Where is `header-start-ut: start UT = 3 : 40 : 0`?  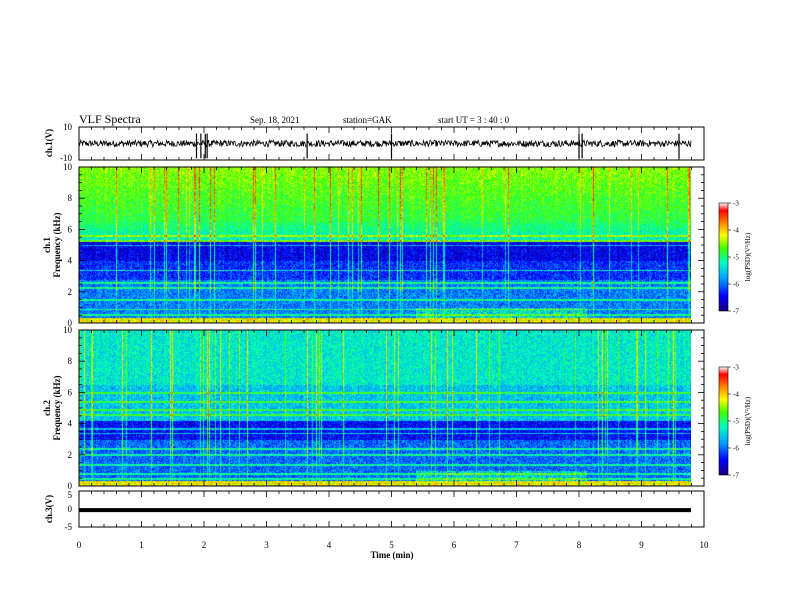 header-start-ut: start UT = 3 : 40 : 0 is located at coordinates (474, 120).